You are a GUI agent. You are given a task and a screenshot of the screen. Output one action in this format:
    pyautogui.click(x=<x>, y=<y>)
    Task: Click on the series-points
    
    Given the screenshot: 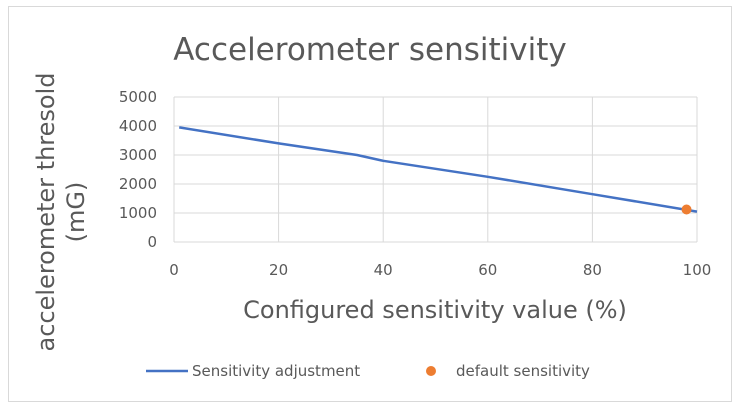 What is the action you would take?
    pyautogui.click(x=686, y=209)
    